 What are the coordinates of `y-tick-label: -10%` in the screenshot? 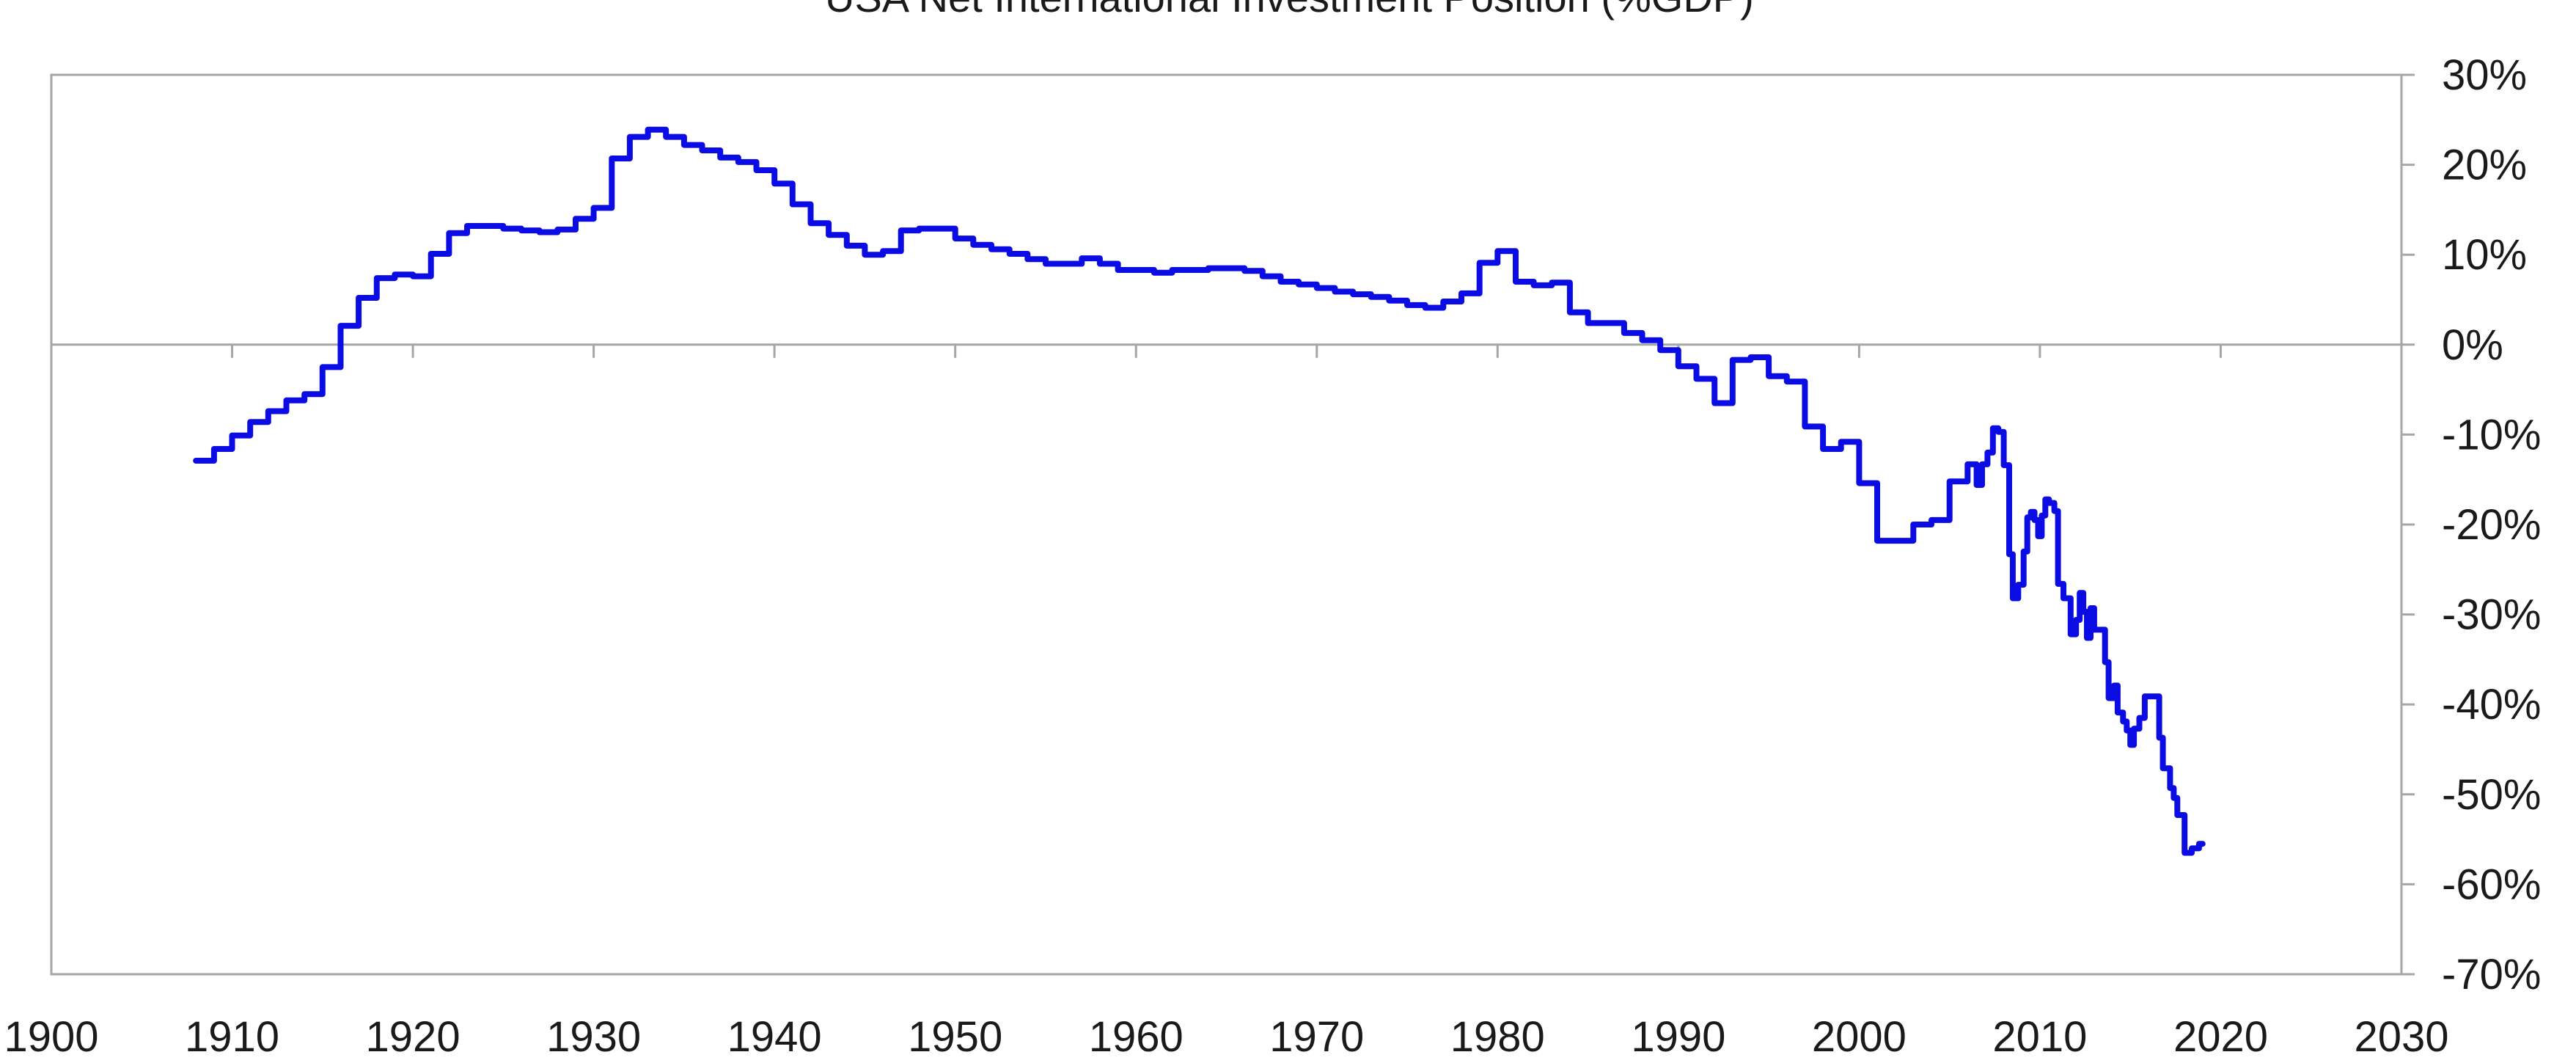 It's located at (2492, 435).